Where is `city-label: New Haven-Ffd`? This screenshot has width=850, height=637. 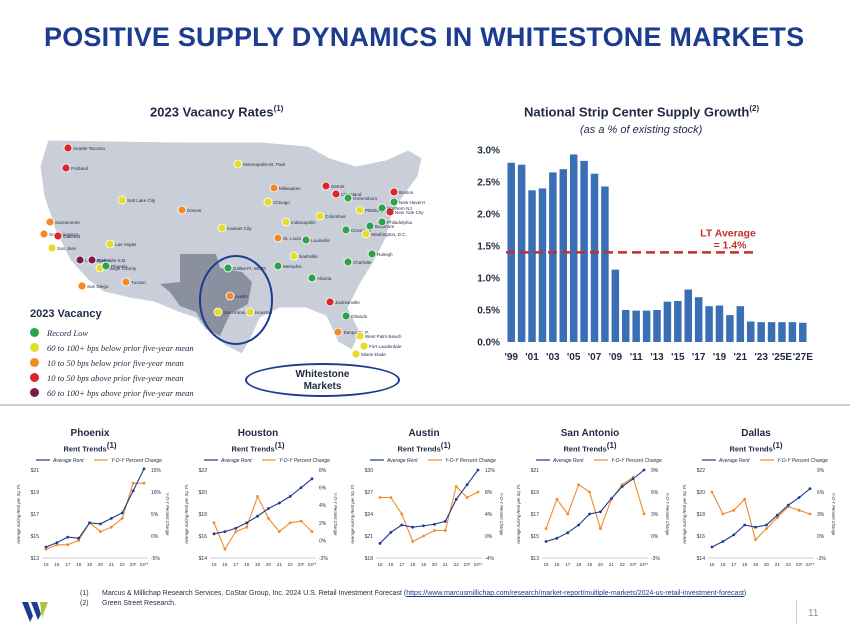 city-label: New Haven-Ffd is located at coordinates (412, 202).